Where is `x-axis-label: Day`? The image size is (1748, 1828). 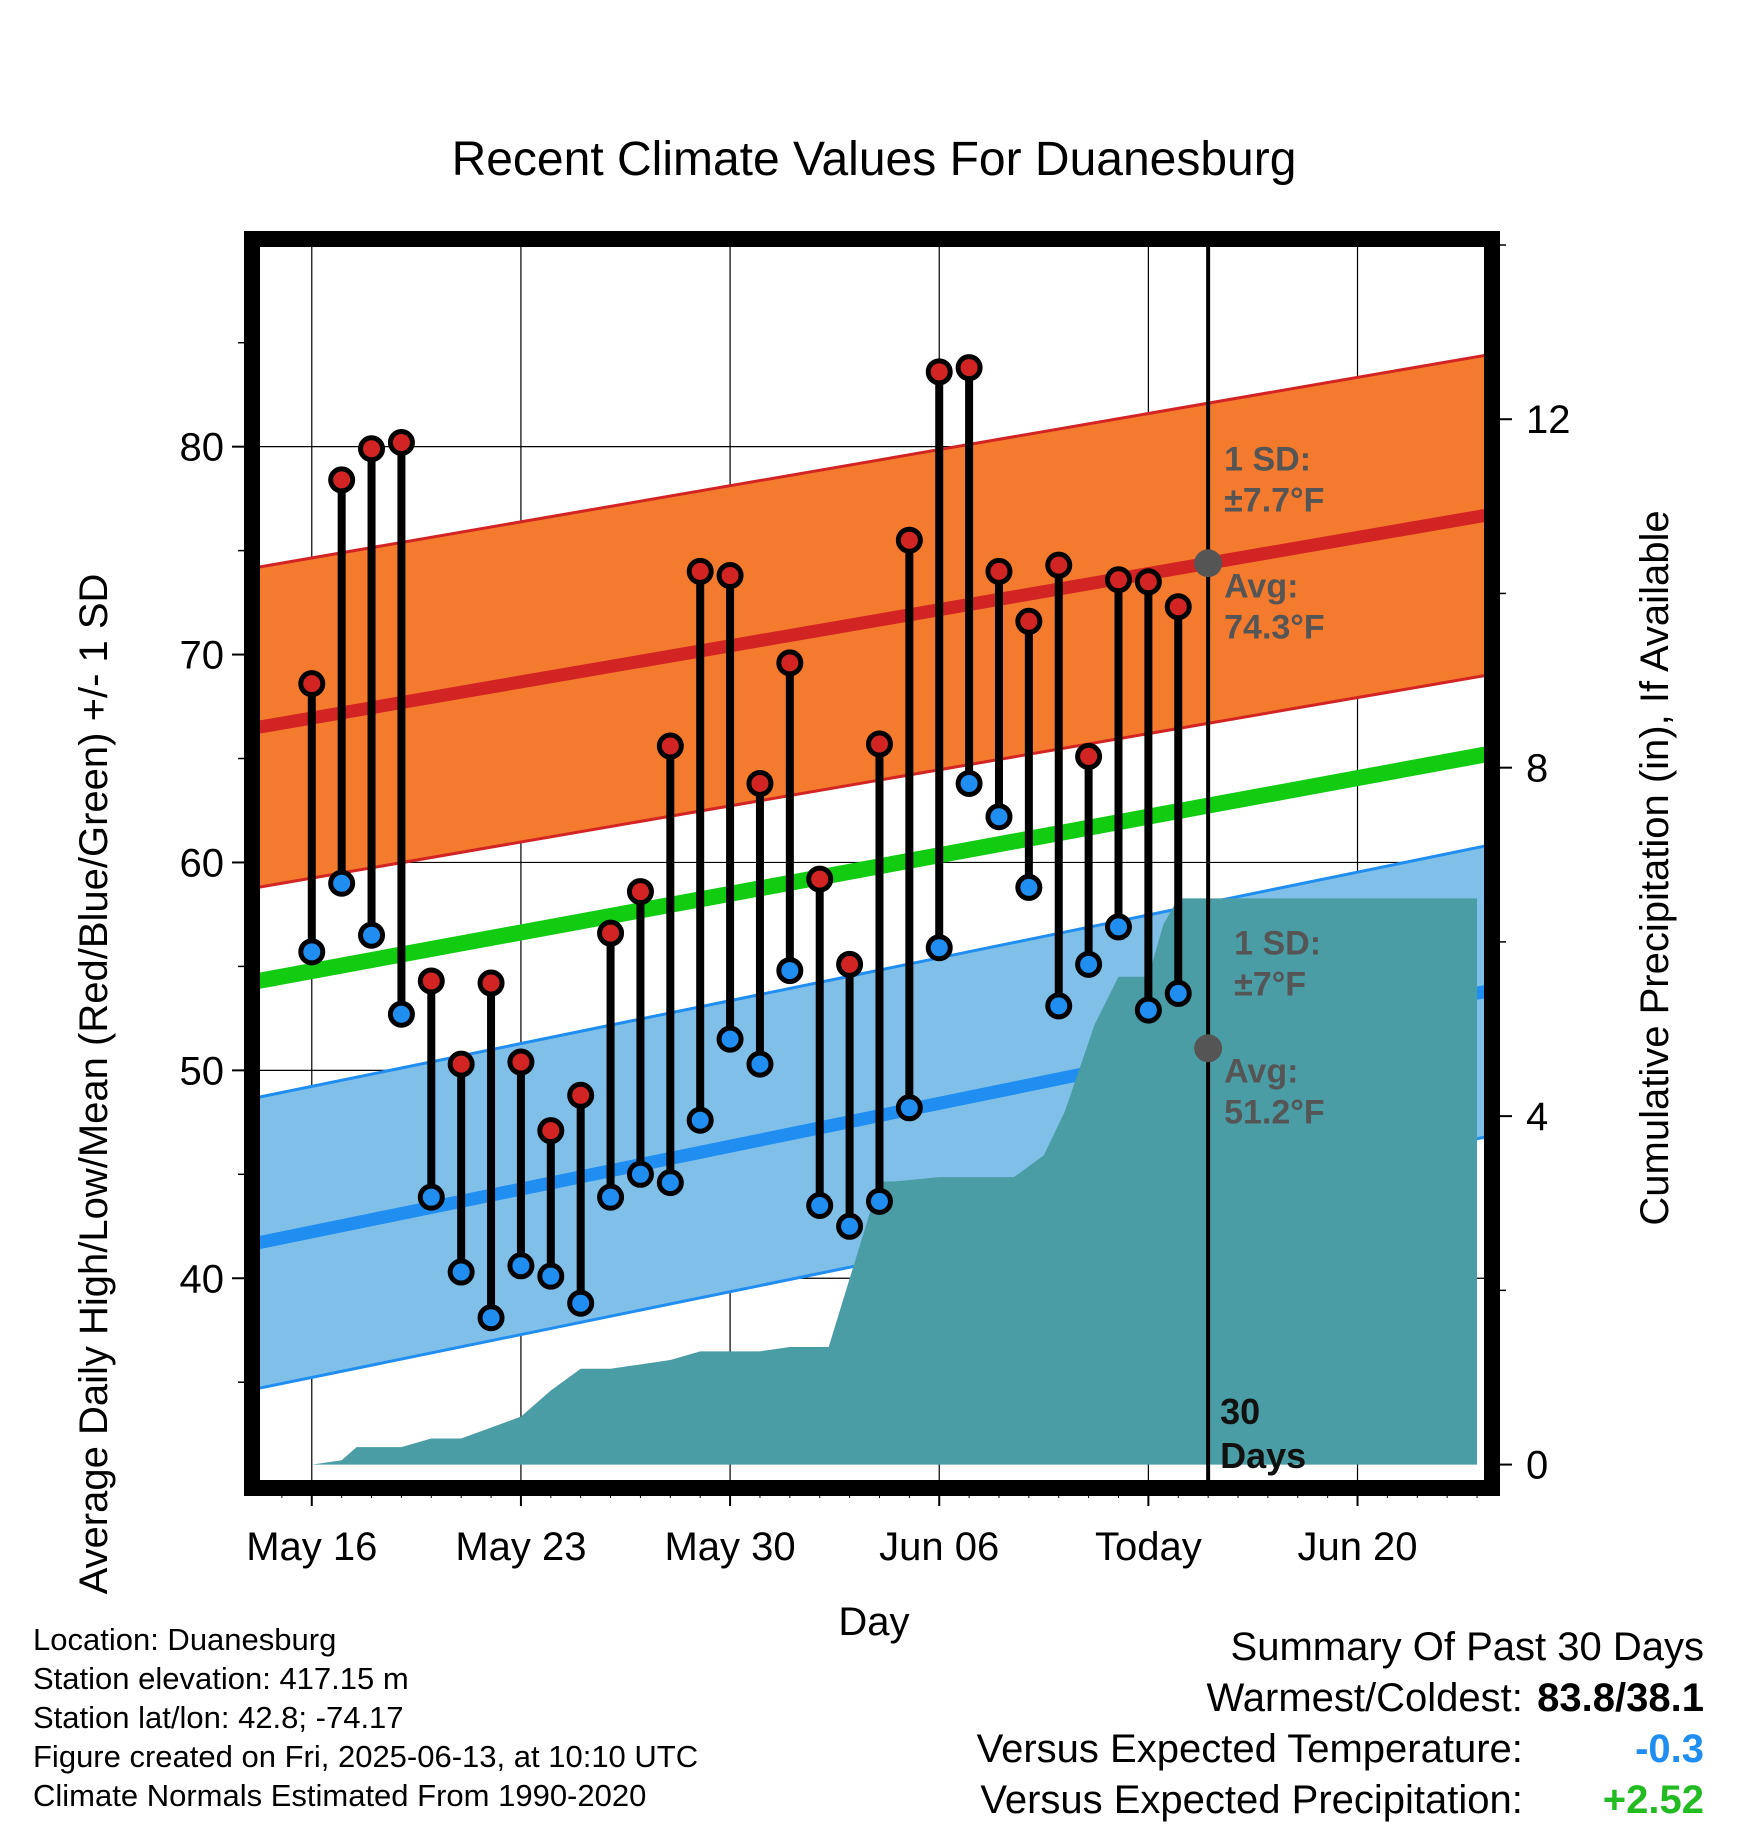
x-axis-label: Day is located at coordinates (873, 1622).